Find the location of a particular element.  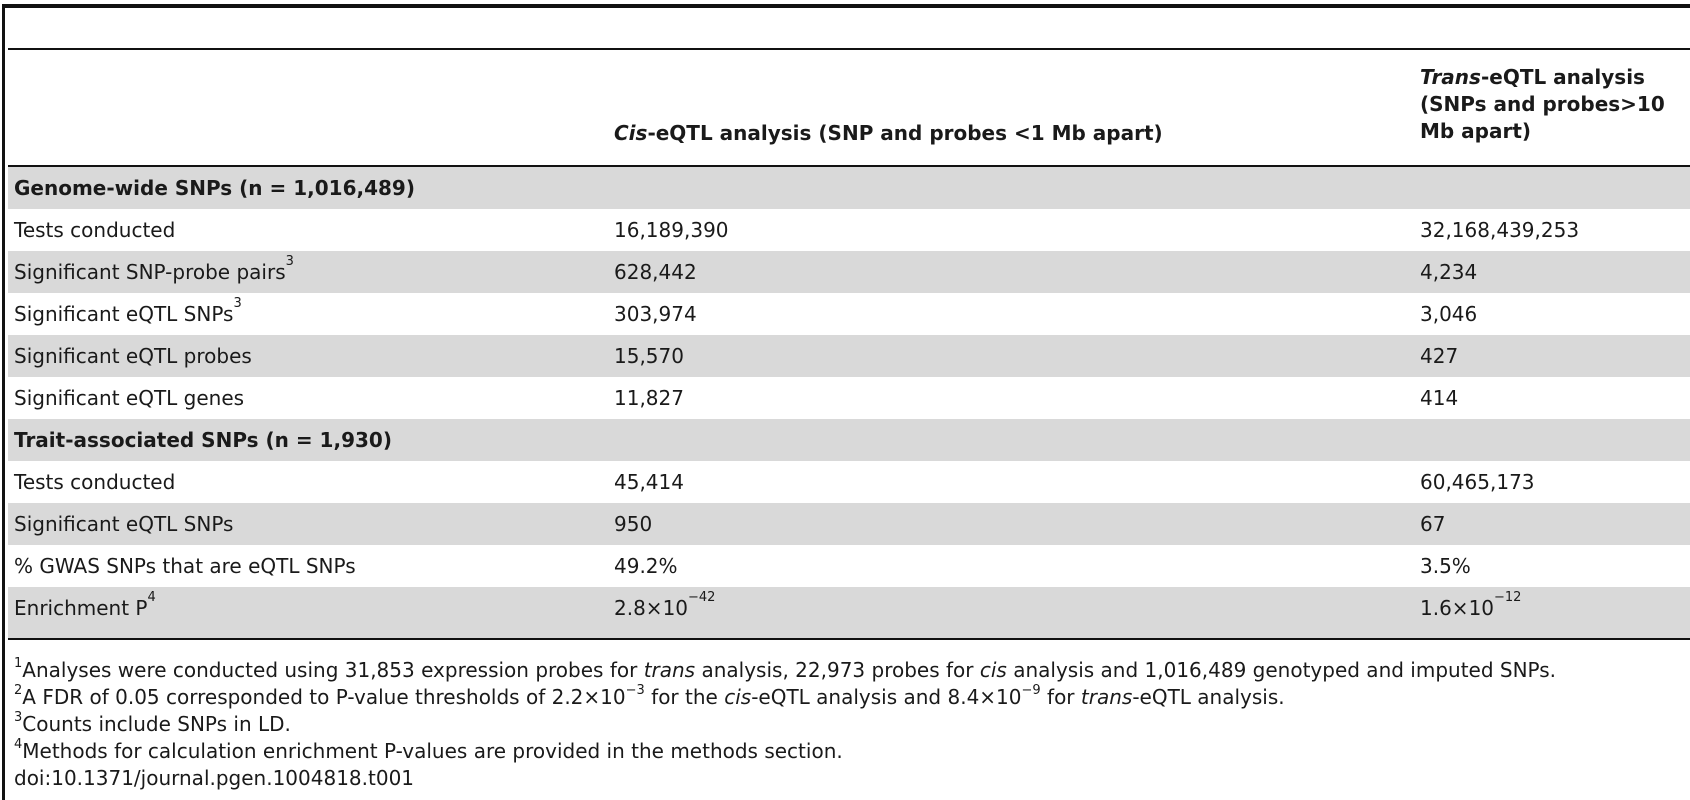

row-label: Enrichment P4 is located at coordinates (85, 605).